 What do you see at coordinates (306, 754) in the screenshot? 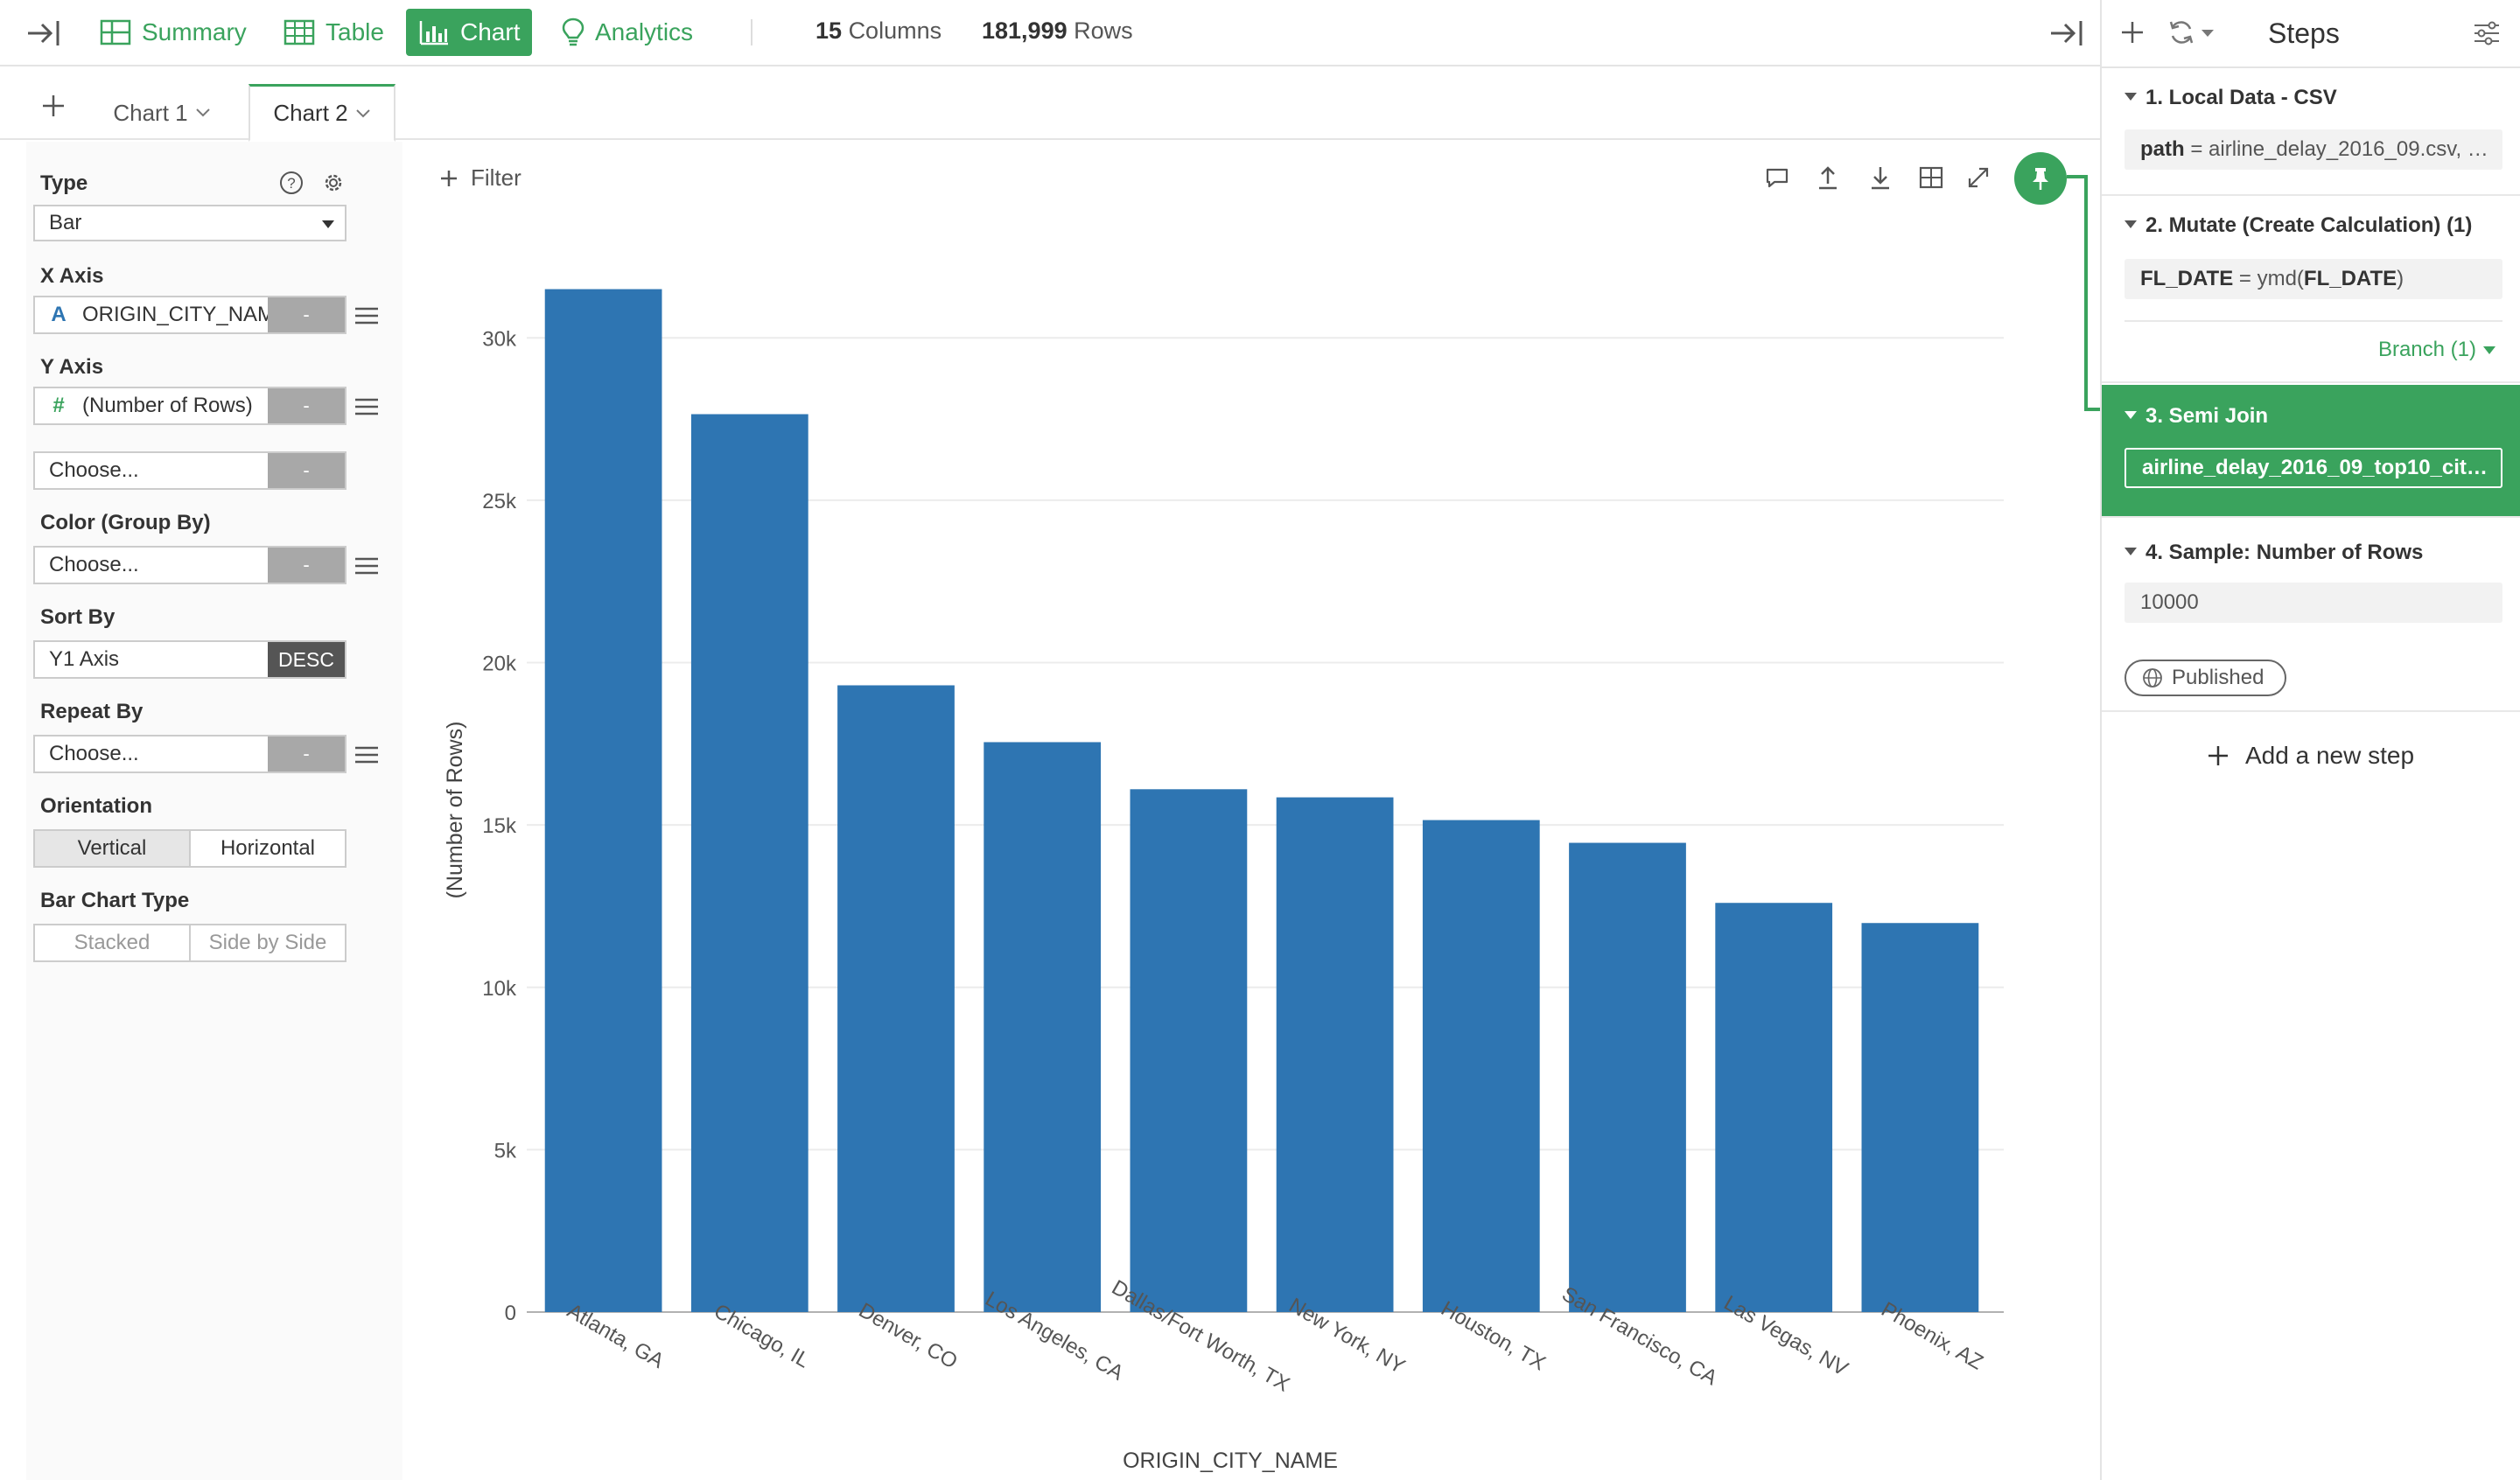
I see `repeat-remove-button: -` at bounding box center [306, 754].